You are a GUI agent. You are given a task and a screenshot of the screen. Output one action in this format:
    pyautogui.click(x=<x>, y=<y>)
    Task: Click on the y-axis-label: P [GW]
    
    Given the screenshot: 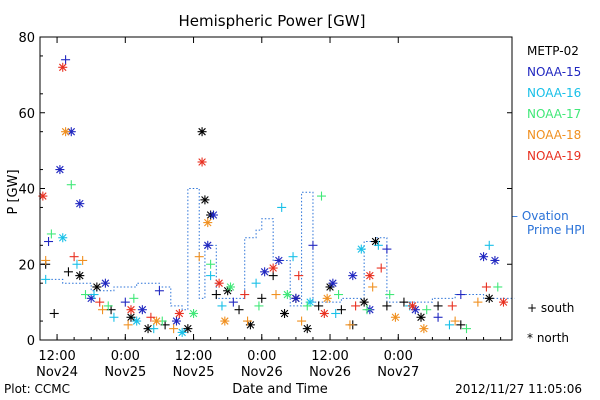 What is the action you would take?
    pyautogui.click(x=13, y=191)
    